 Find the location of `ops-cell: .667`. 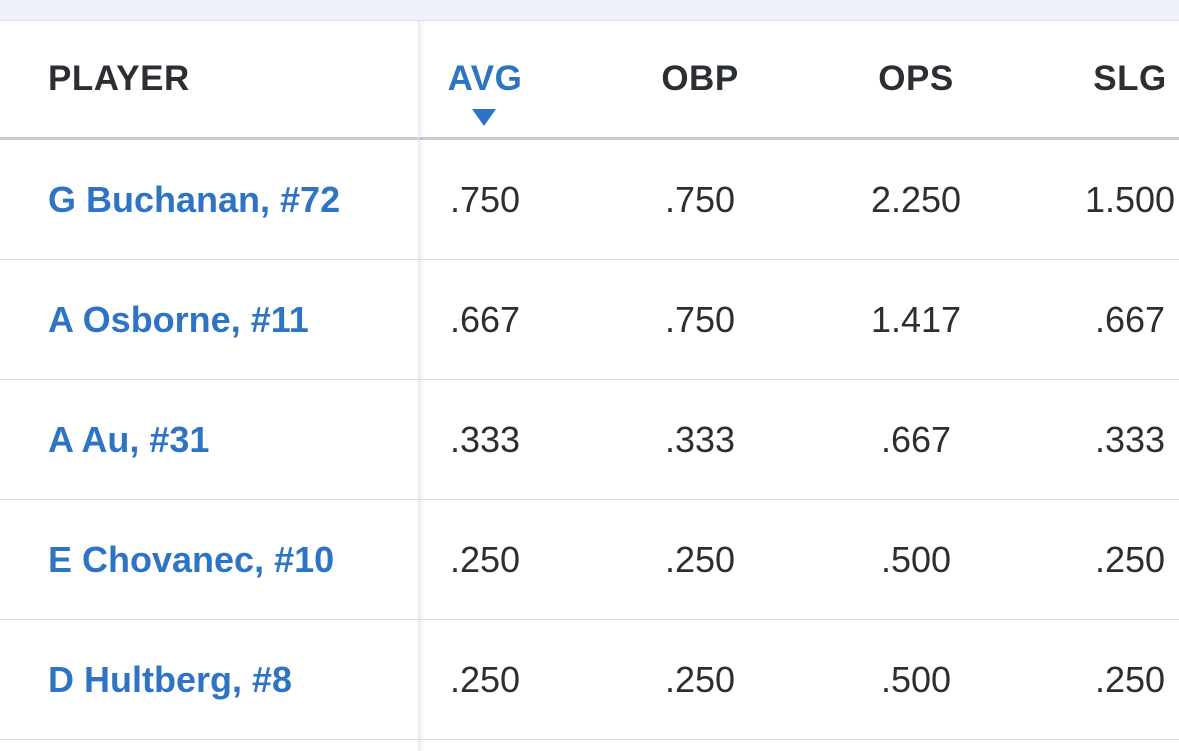

ops-cell: .667 is located at coordinates (916, 439).